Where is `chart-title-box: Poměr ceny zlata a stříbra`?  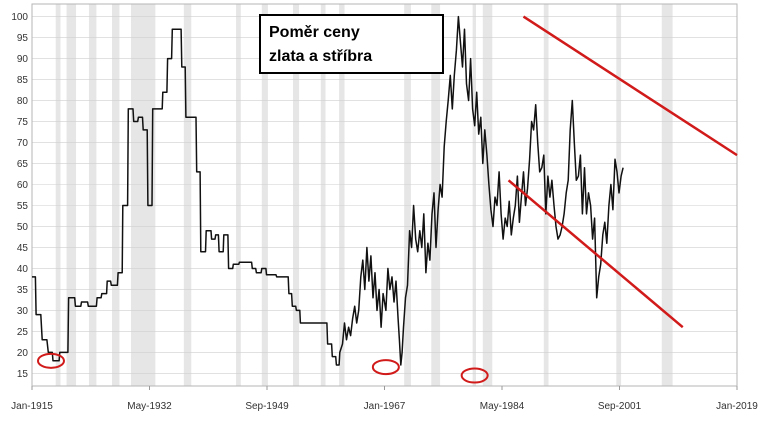 chart-title-box: Poměr ceny zlata a stříbra is located at coordinates (351, 44).